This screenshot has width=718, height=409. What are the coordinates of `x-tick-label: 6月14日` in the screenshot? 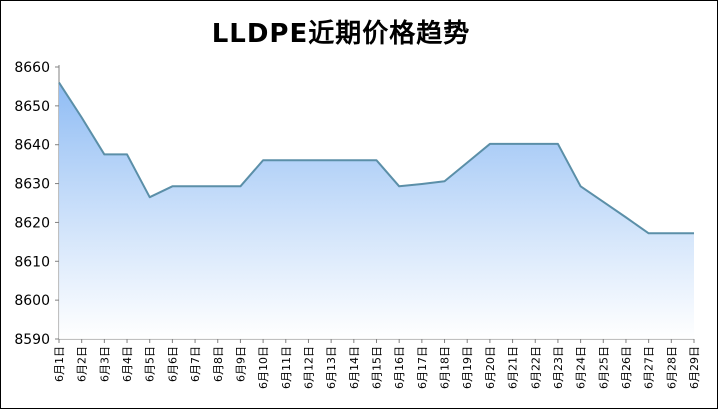 It's located at (354, 367).